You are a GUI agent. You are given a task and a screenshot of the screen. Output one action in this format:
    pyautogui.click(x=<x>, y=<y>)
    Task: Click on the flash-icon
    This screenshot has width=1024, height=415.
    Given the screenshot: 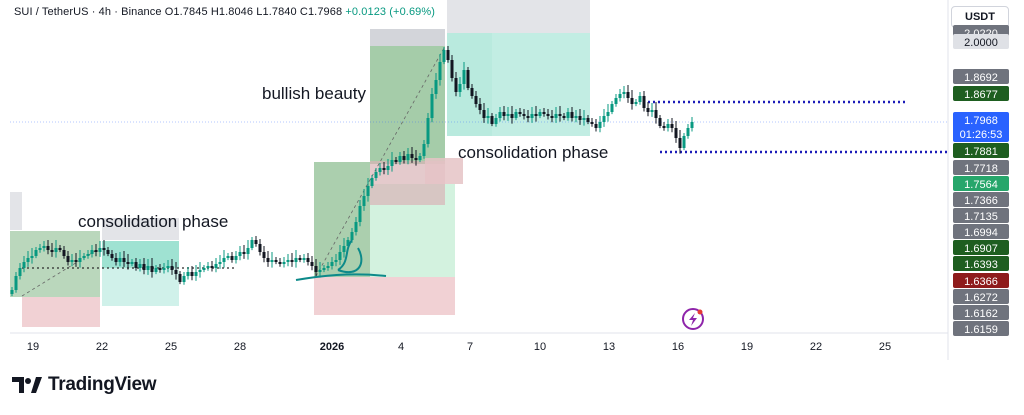 What is the action you would take?
    pyautogui.click(x=693, y=319)
    